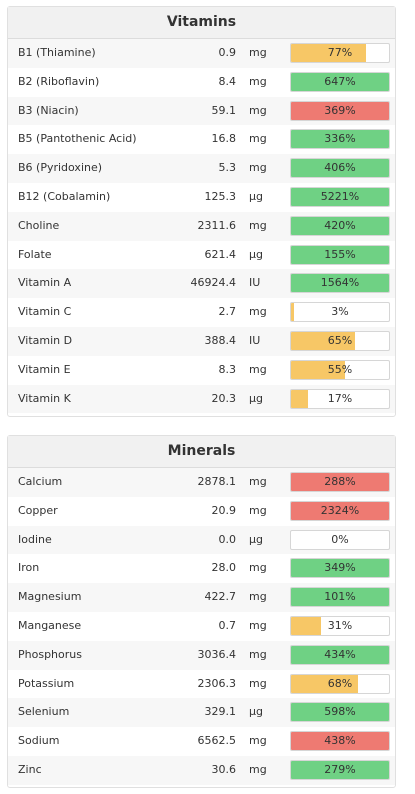  Describe the element at coordinates (340, 398) in the screenshot. I see `percent-label: 17%` at that location.